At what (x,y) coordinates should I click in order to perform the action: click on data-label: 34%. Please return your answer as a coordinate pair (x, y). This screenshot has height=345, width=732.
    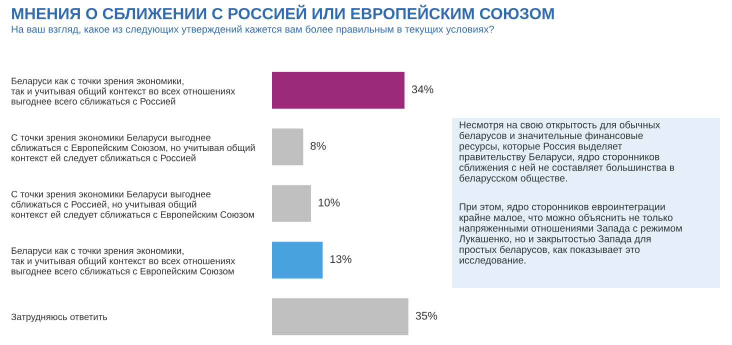
    Looking at the image, I should click on (423, 89).